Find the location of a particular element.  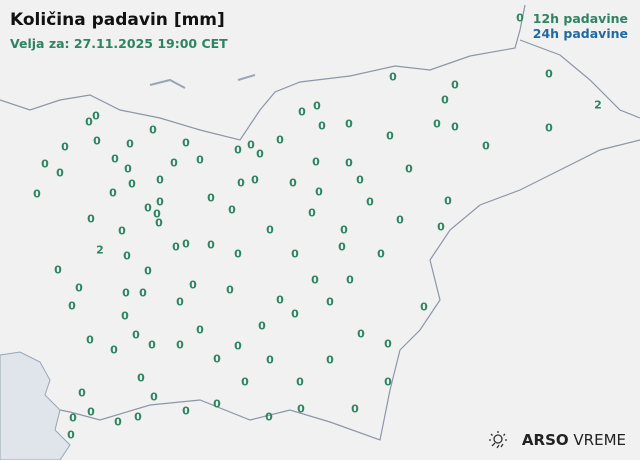

sun-rain-icon is located at coordinates (497, 440).